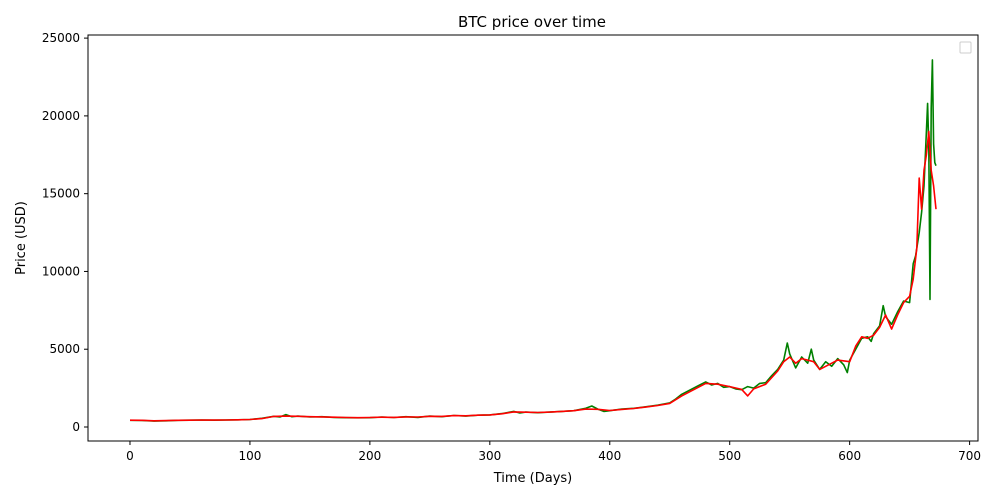 The width and height of the screenshot is (1000, 500). Describe the element at coordinates (61, 38) in the screenshot. I see `y-tick-label: 25000` at that location.